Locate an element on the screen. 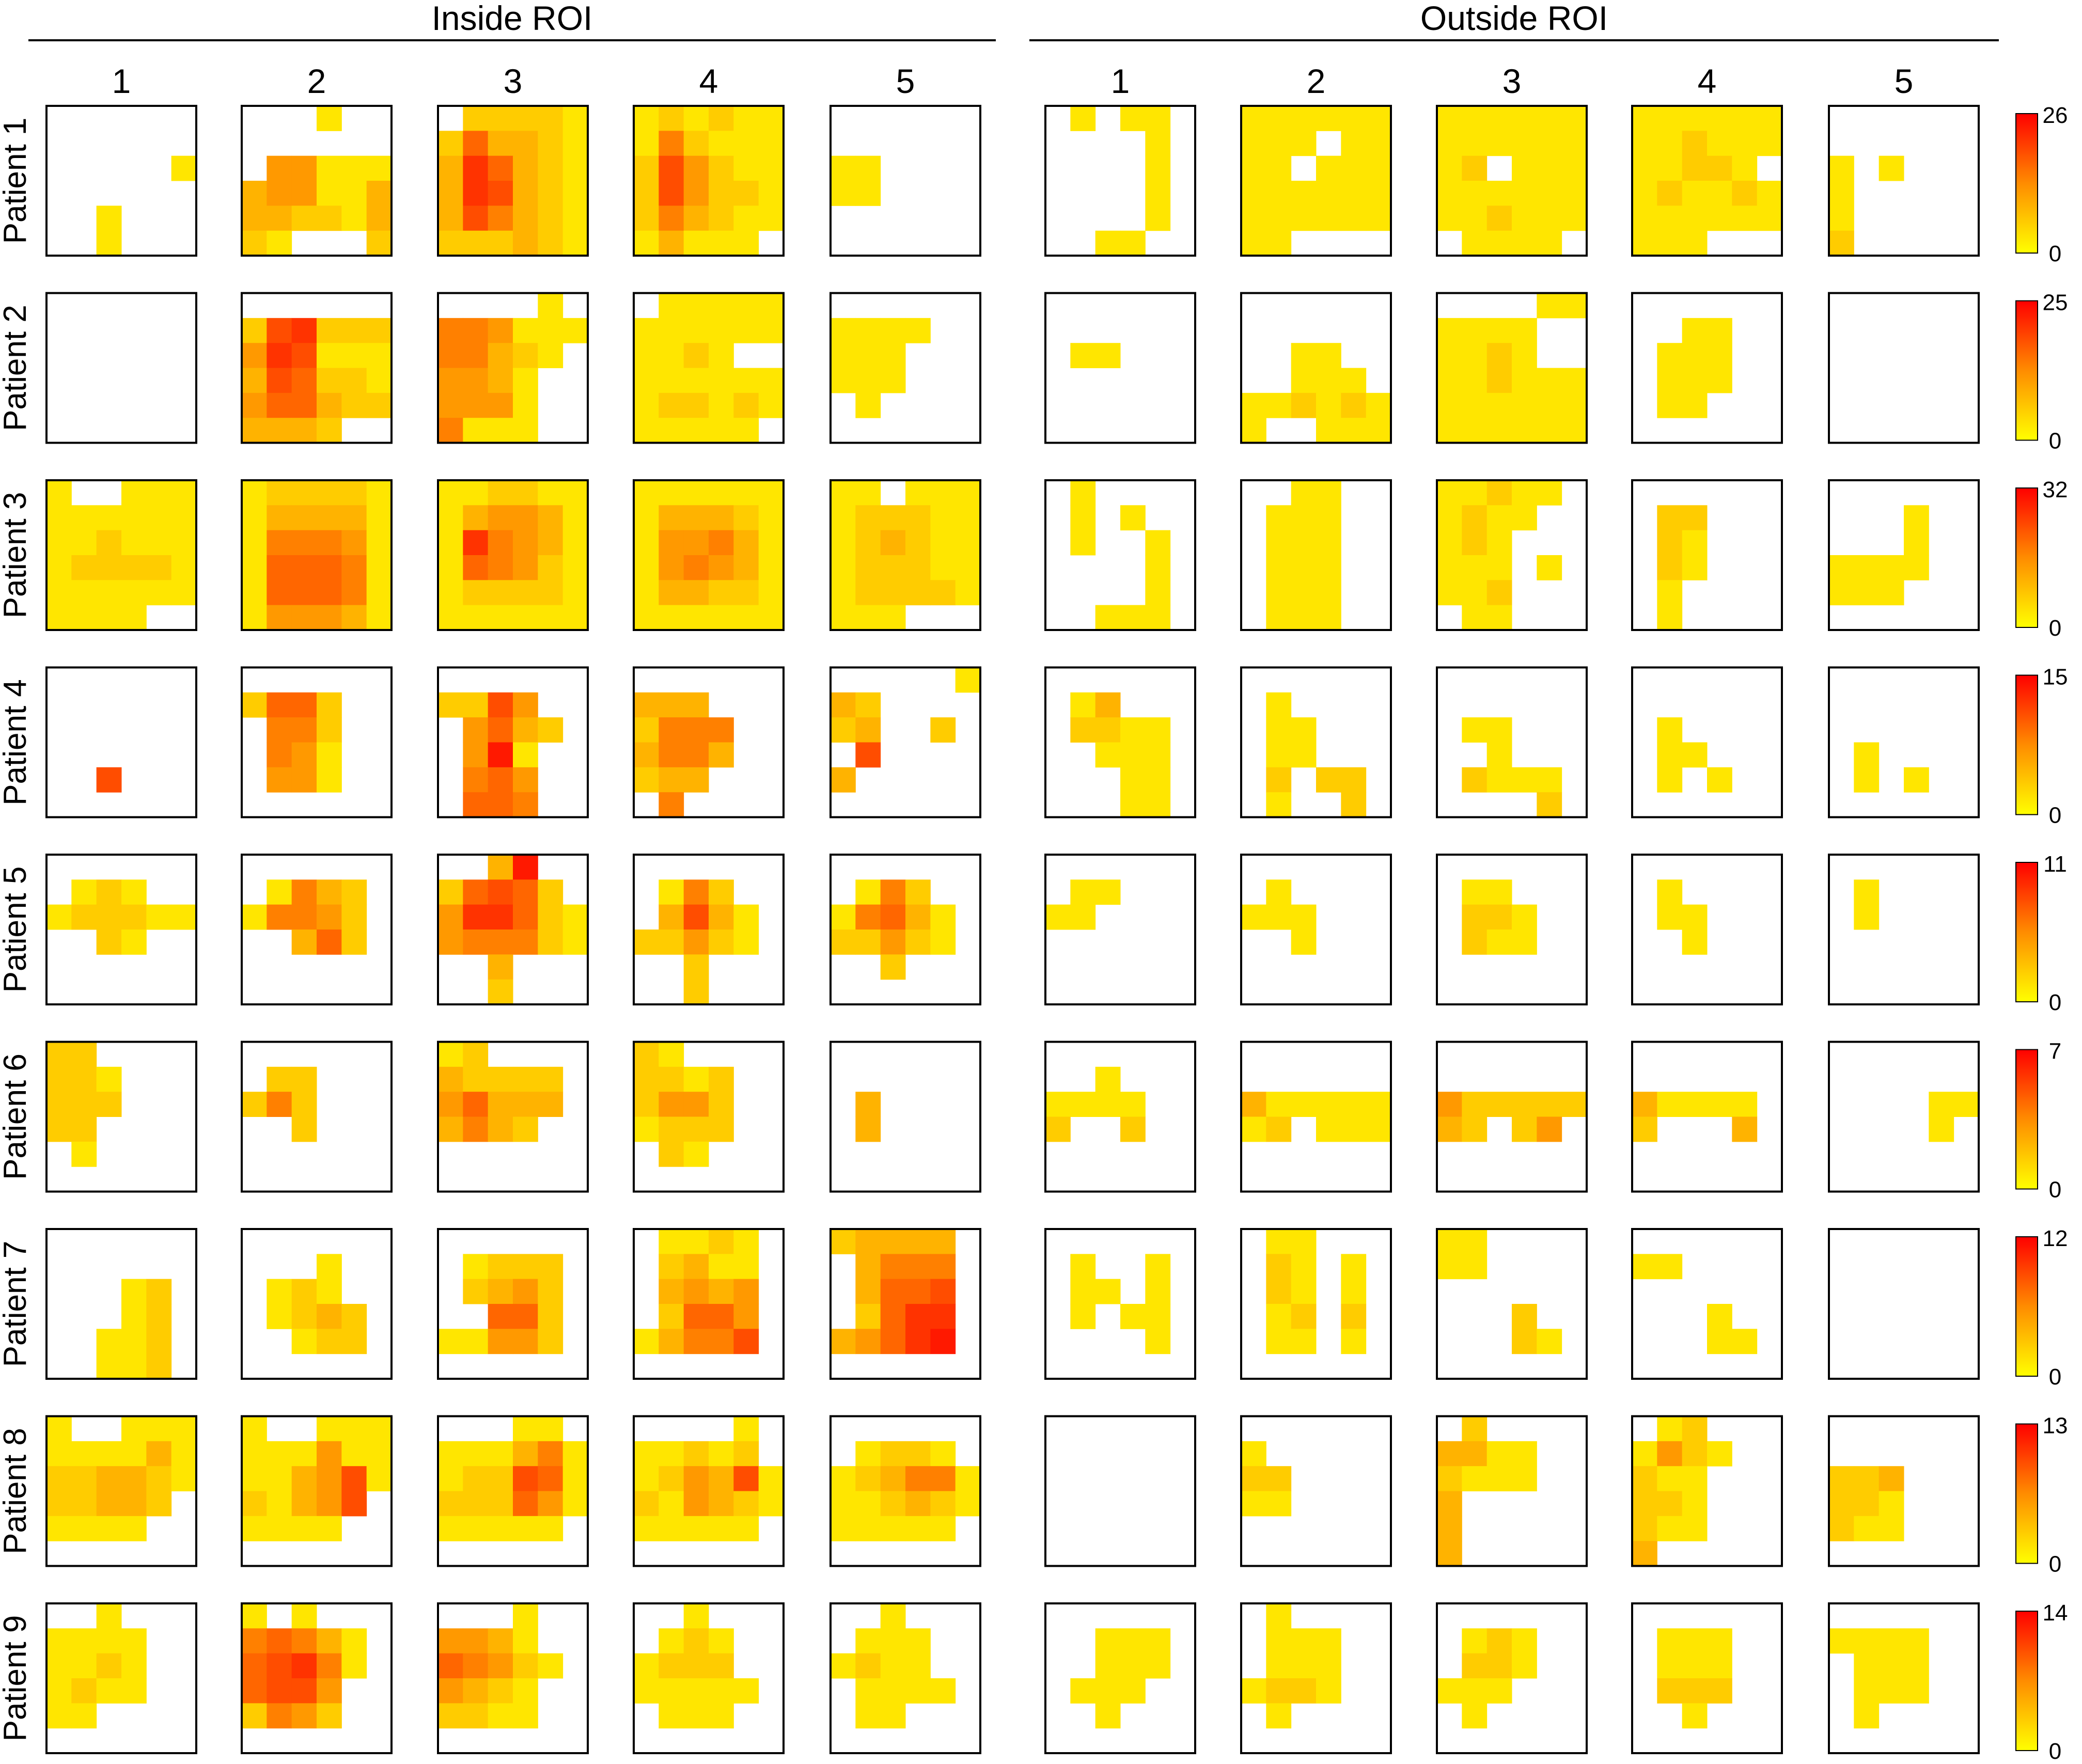 The height and width of the screenshot is (1764, 2082). colorbar-max-label: 12 is located at coordinates (2055, 1239).